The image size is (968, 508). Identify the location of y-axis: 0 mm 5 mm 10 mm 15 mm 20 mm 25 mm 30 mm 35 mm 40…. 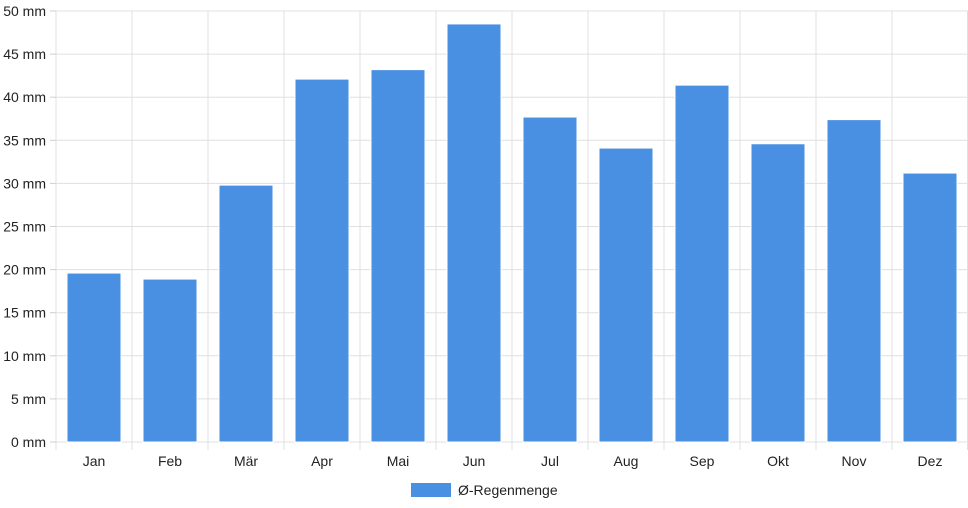
(29, 226).